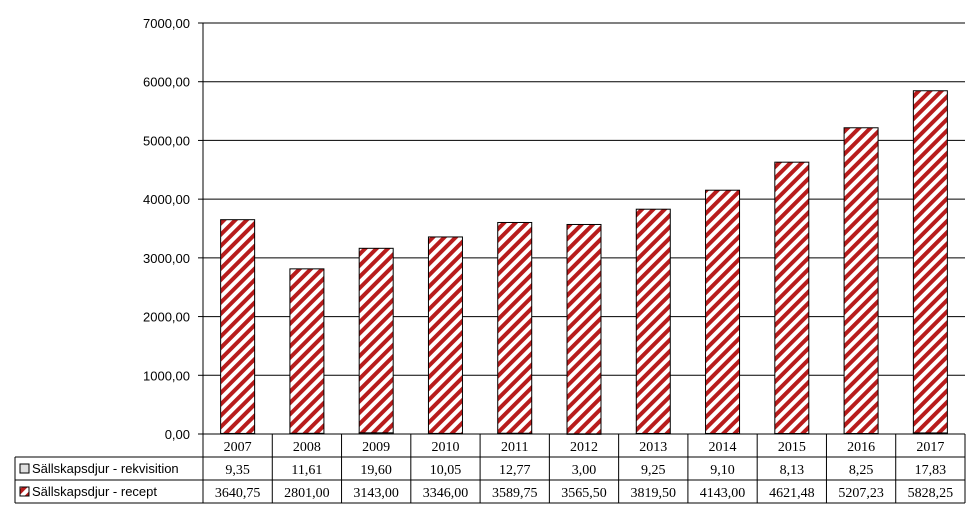 The image size is (966, 526). I want to click on legend-label: Sällskapsdjur - rekvisition, so click(105, 468).